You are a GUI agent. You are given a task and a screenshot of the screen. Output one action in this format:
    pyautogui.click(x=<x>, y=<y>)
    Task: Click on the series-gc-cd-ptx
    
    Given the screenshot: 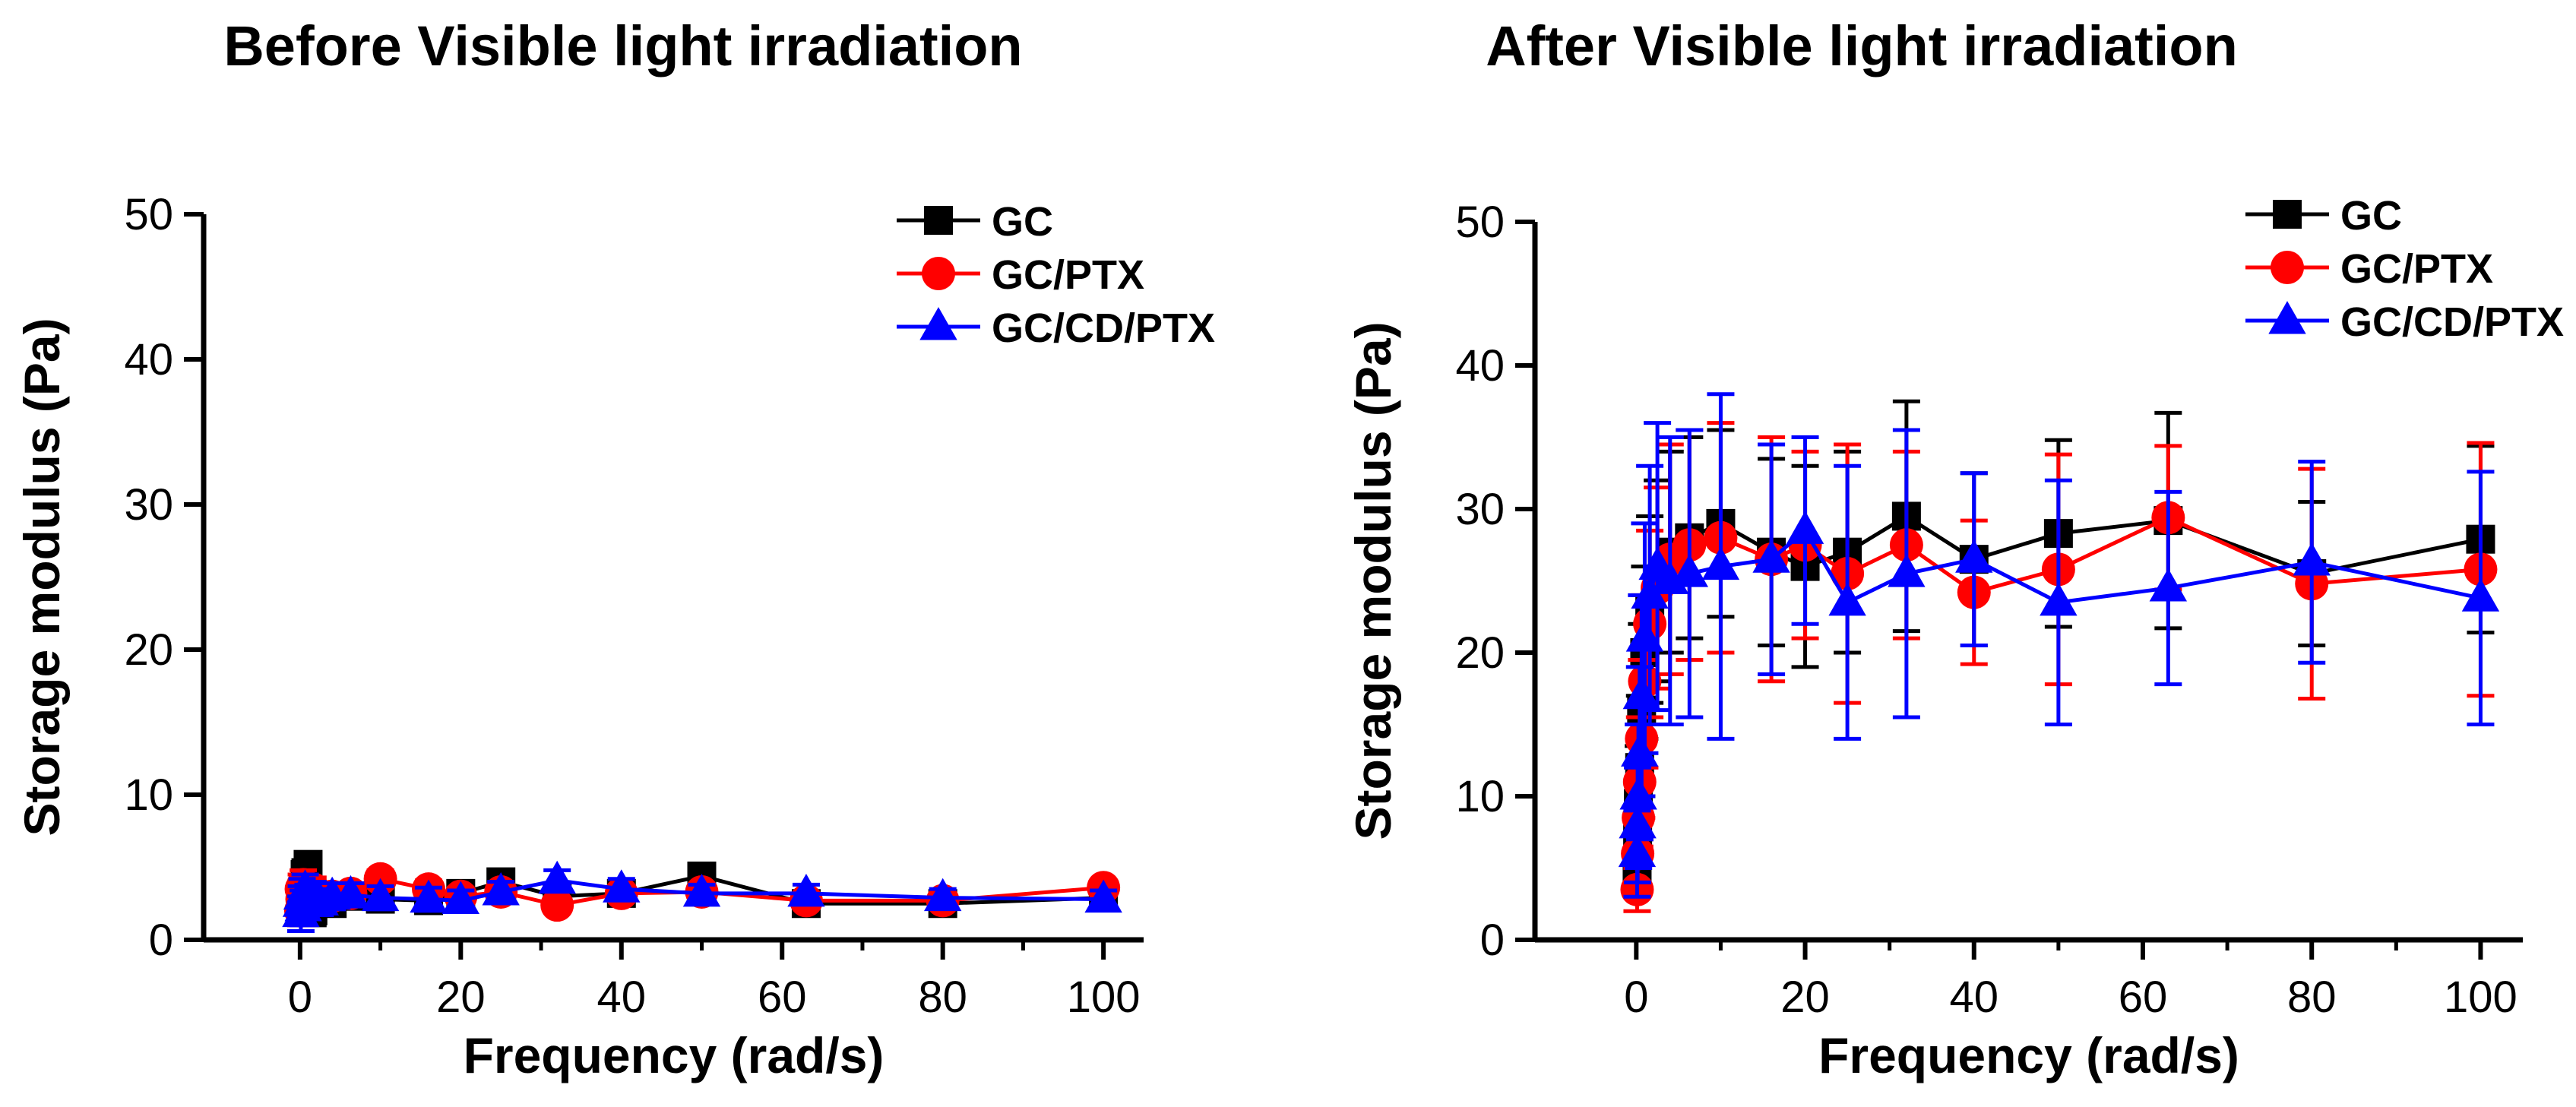 What is the action you would take?
    pyautogui.click(x=702, y=897)
    